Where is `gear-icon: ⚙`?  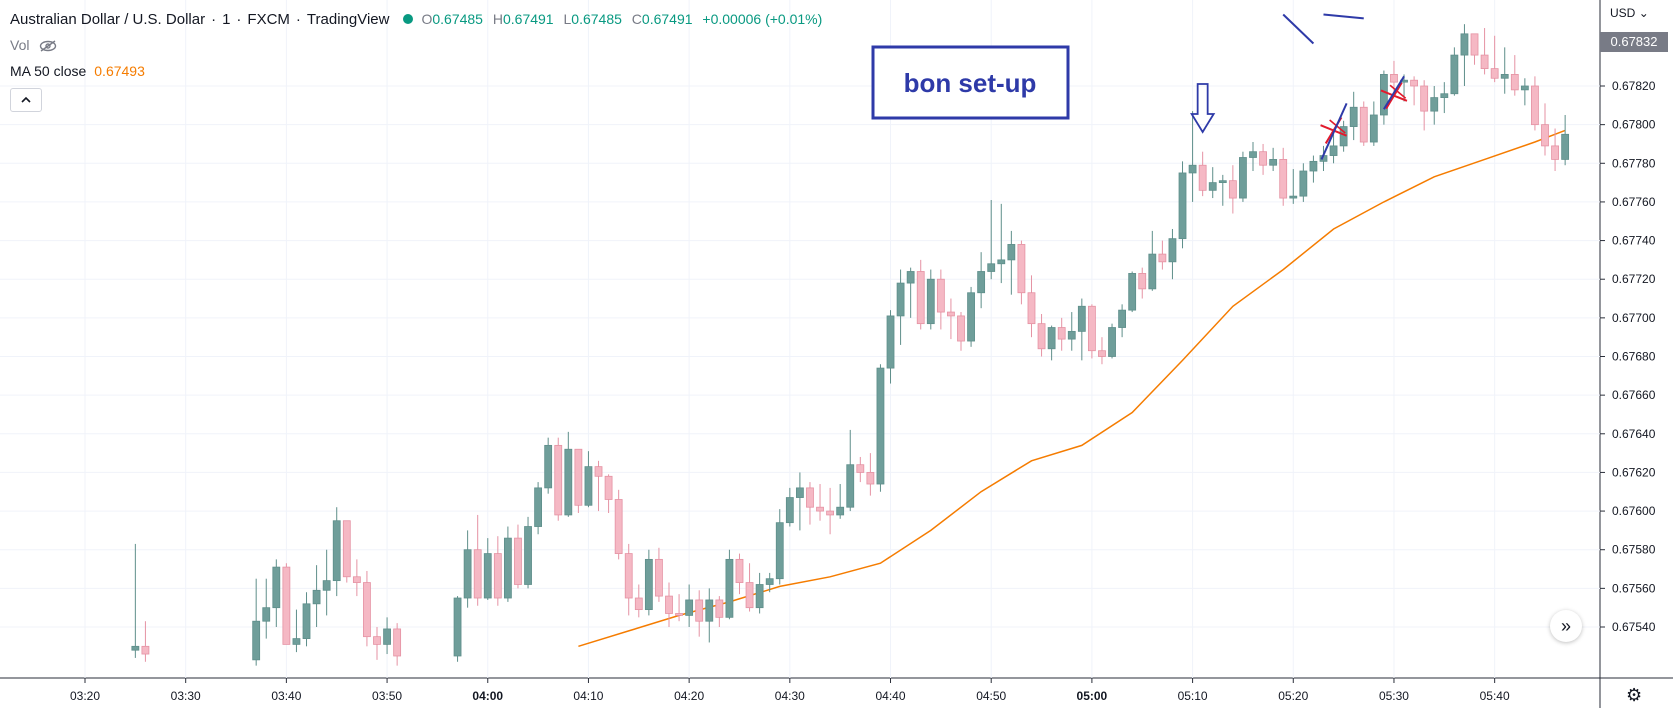
gear-icon: ⚙ is located at coordinates (1634, 695).